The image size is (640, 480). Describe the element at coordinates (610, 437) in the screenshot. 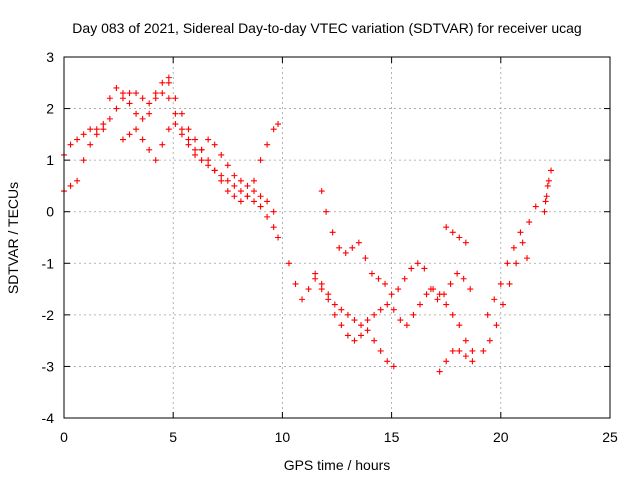

I see `x-tick-label: 25` at that location.